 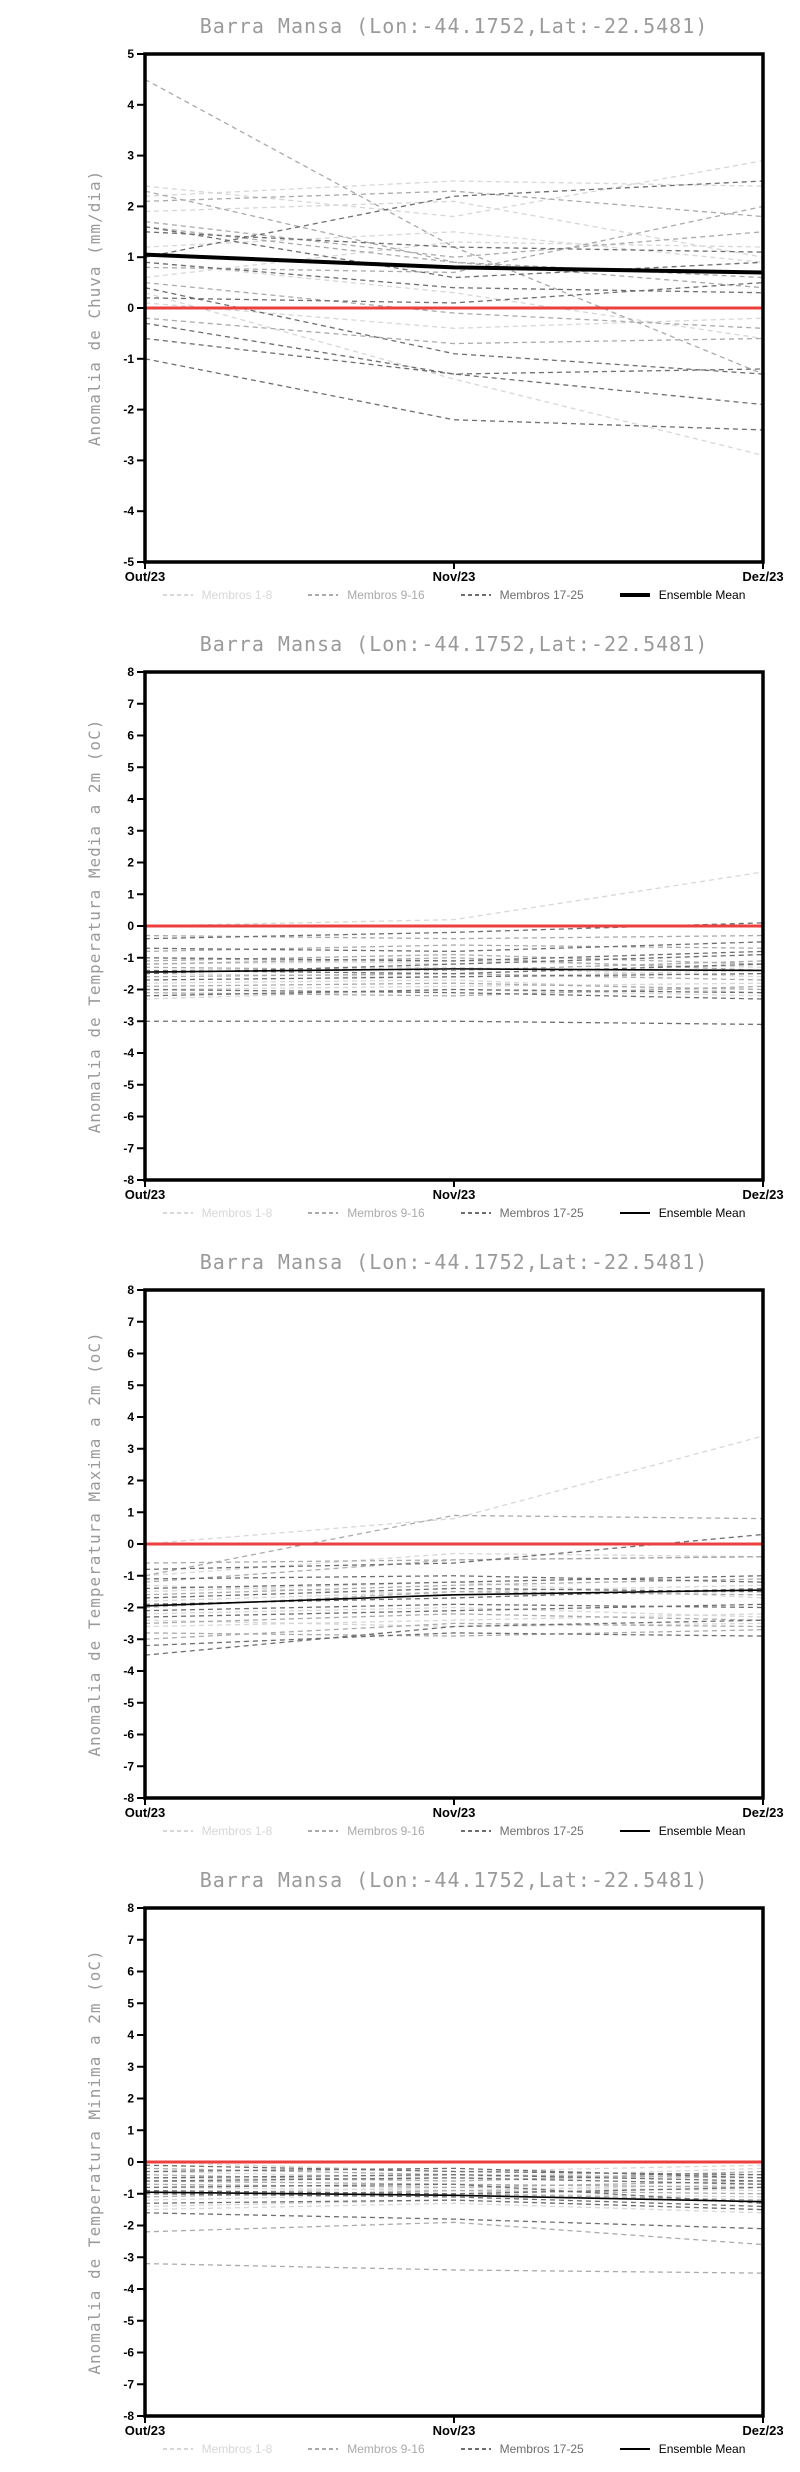 I want to click on chart-title: Barra Mansa (Lon:-44.1752,Lat:-22.5481), so click(x=454, y=1262).